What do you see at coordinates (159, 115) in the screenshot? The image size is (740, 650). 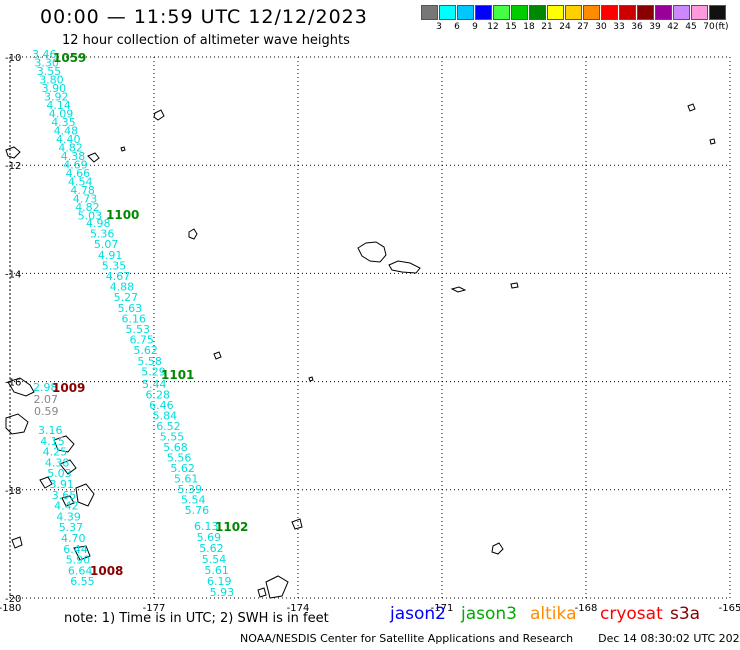 I see `futuna` at bounding box center [159, 115].